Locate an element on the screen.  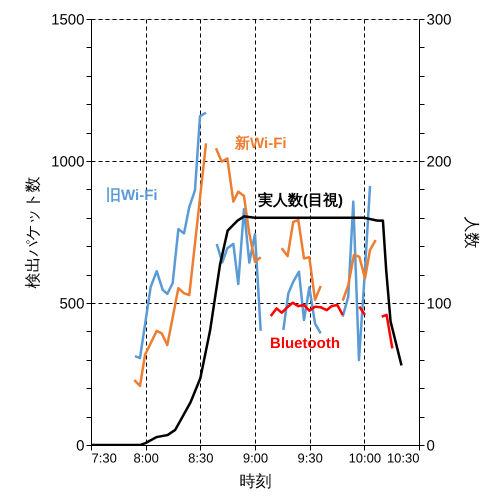
x-tick-label: 7:30 is located at coordinates (104, 458).